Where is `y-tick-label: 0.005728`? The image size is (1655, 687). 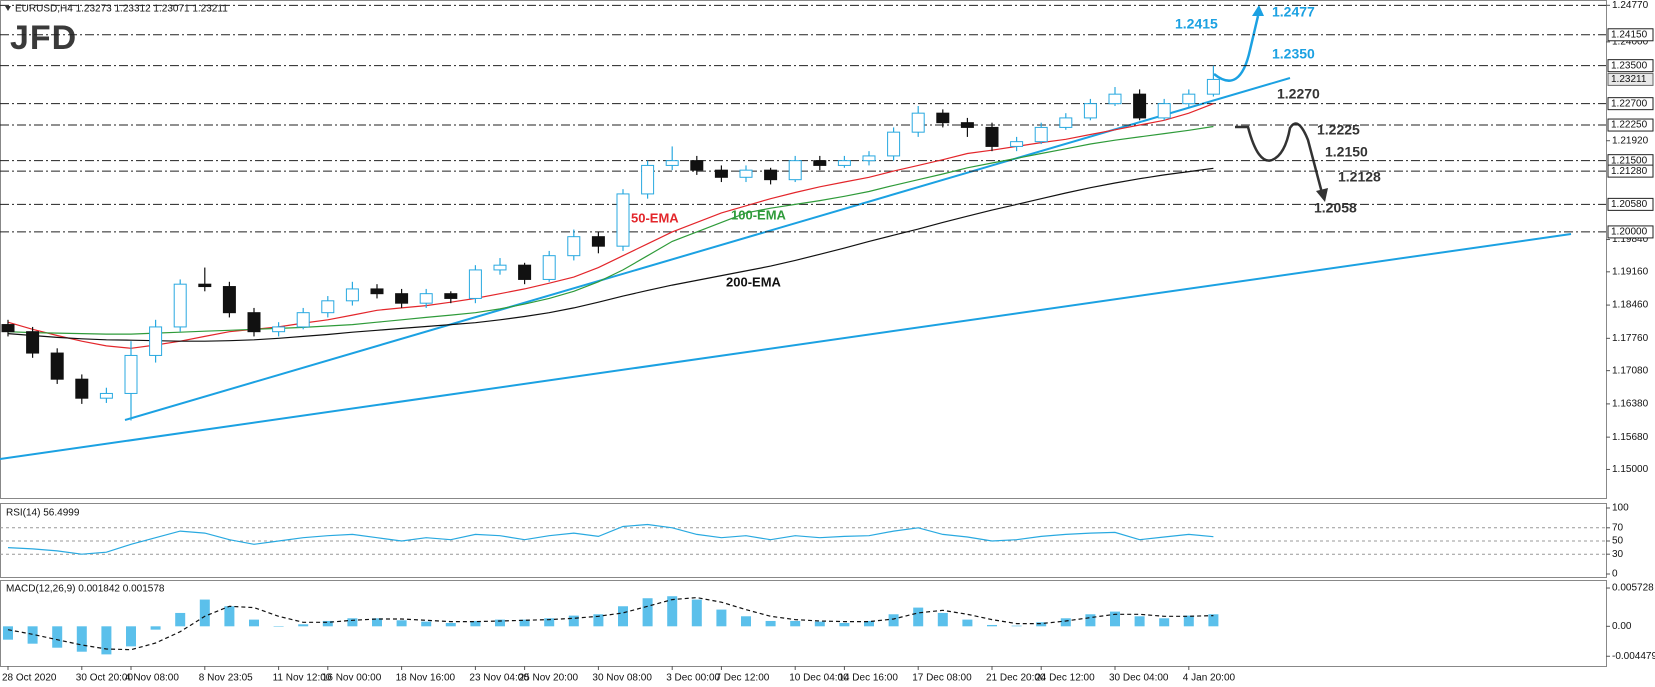 y-tick-label: 0.005728 is located at coordinates (1633, 588).